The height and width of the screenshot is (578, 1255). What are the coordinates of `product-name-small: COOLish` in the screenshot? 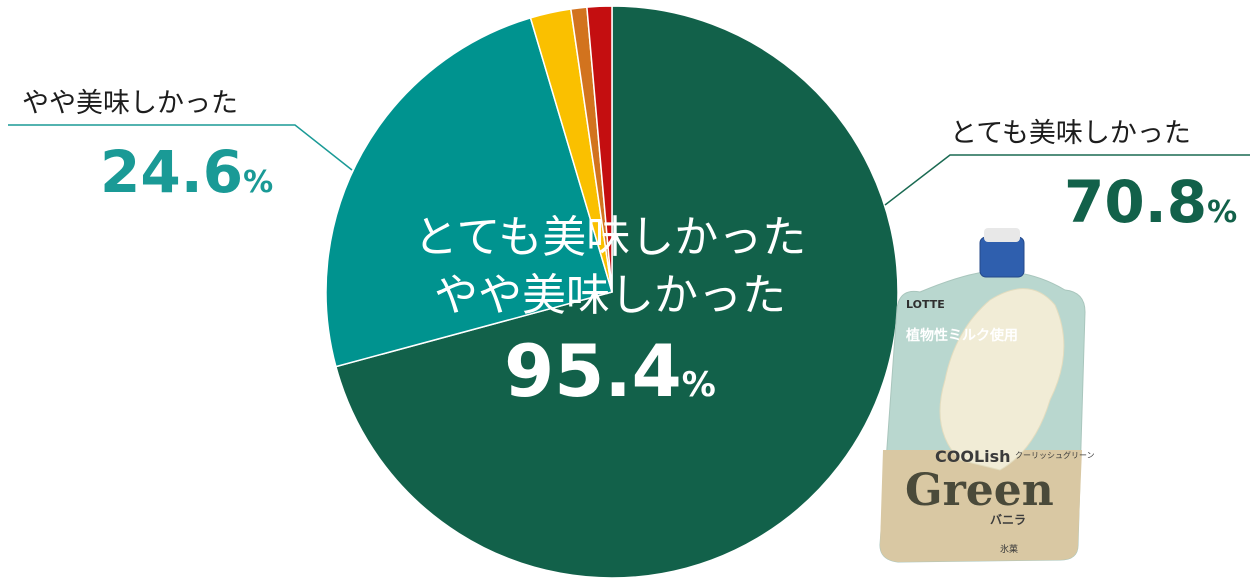 It's located at (973, 456).